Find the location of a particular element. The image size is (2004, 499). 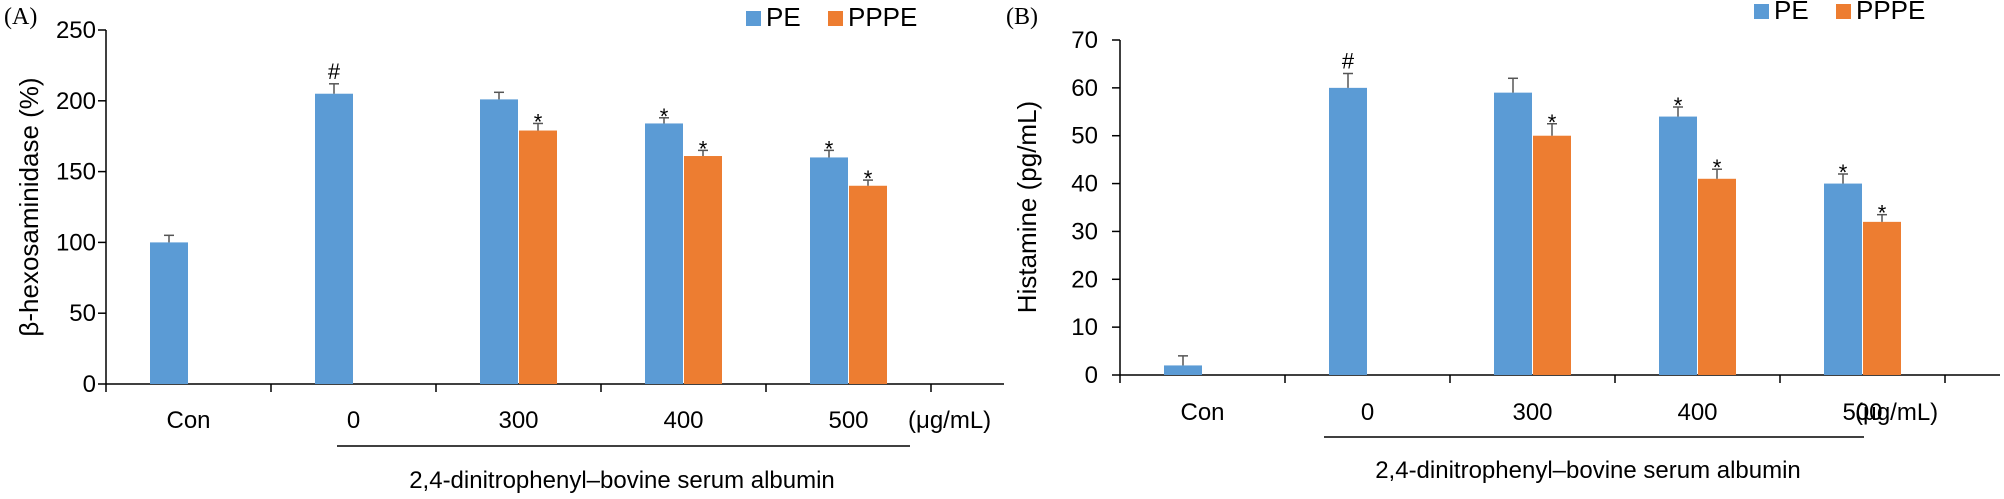

y-tick-label: 150 is located at coordinates (76, 172).